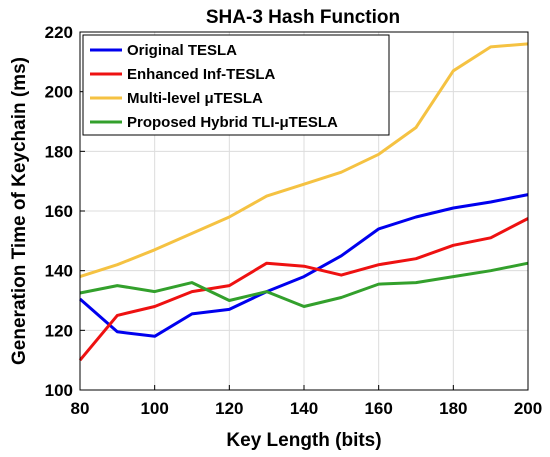 The image size is (550, 457). Describe the element at coordinates (59, 390) in the screenshot. I see `y-tick-label: 100` at that location.